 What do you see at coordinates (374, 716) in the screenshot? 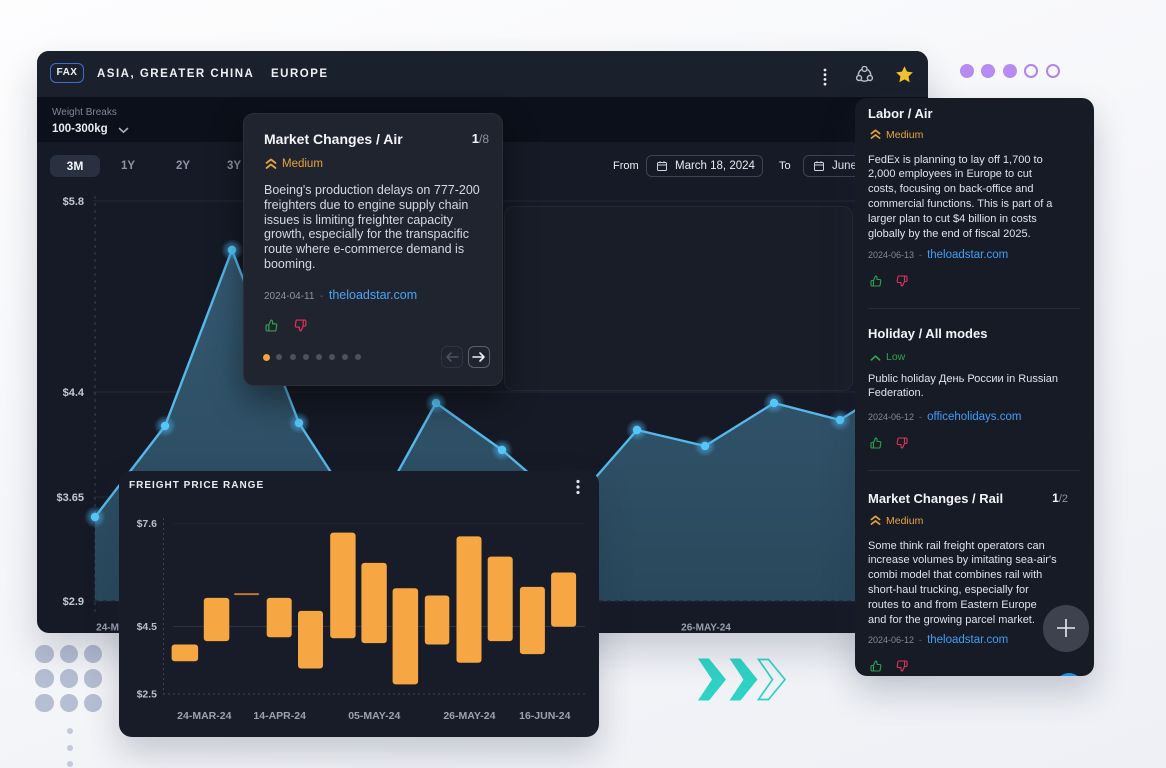
I see `svg-text: 05-MAY-24` at bounding box center [374, 716].